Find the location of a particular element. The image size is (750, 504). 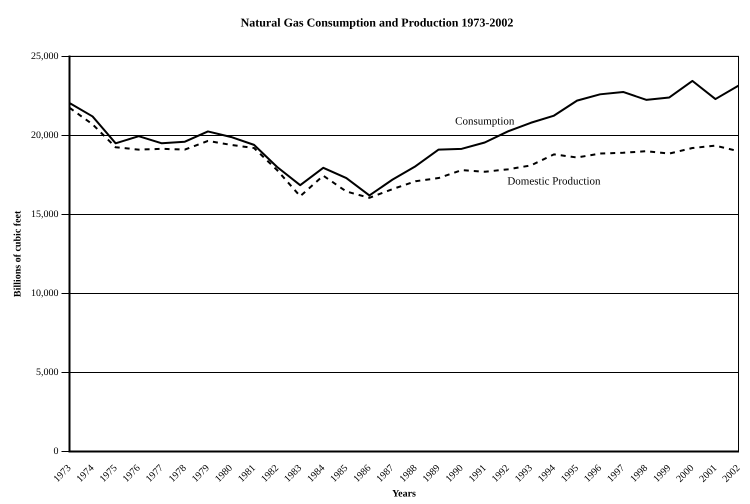

x-tick-label: 1991 is located at coordinates (477, 473).